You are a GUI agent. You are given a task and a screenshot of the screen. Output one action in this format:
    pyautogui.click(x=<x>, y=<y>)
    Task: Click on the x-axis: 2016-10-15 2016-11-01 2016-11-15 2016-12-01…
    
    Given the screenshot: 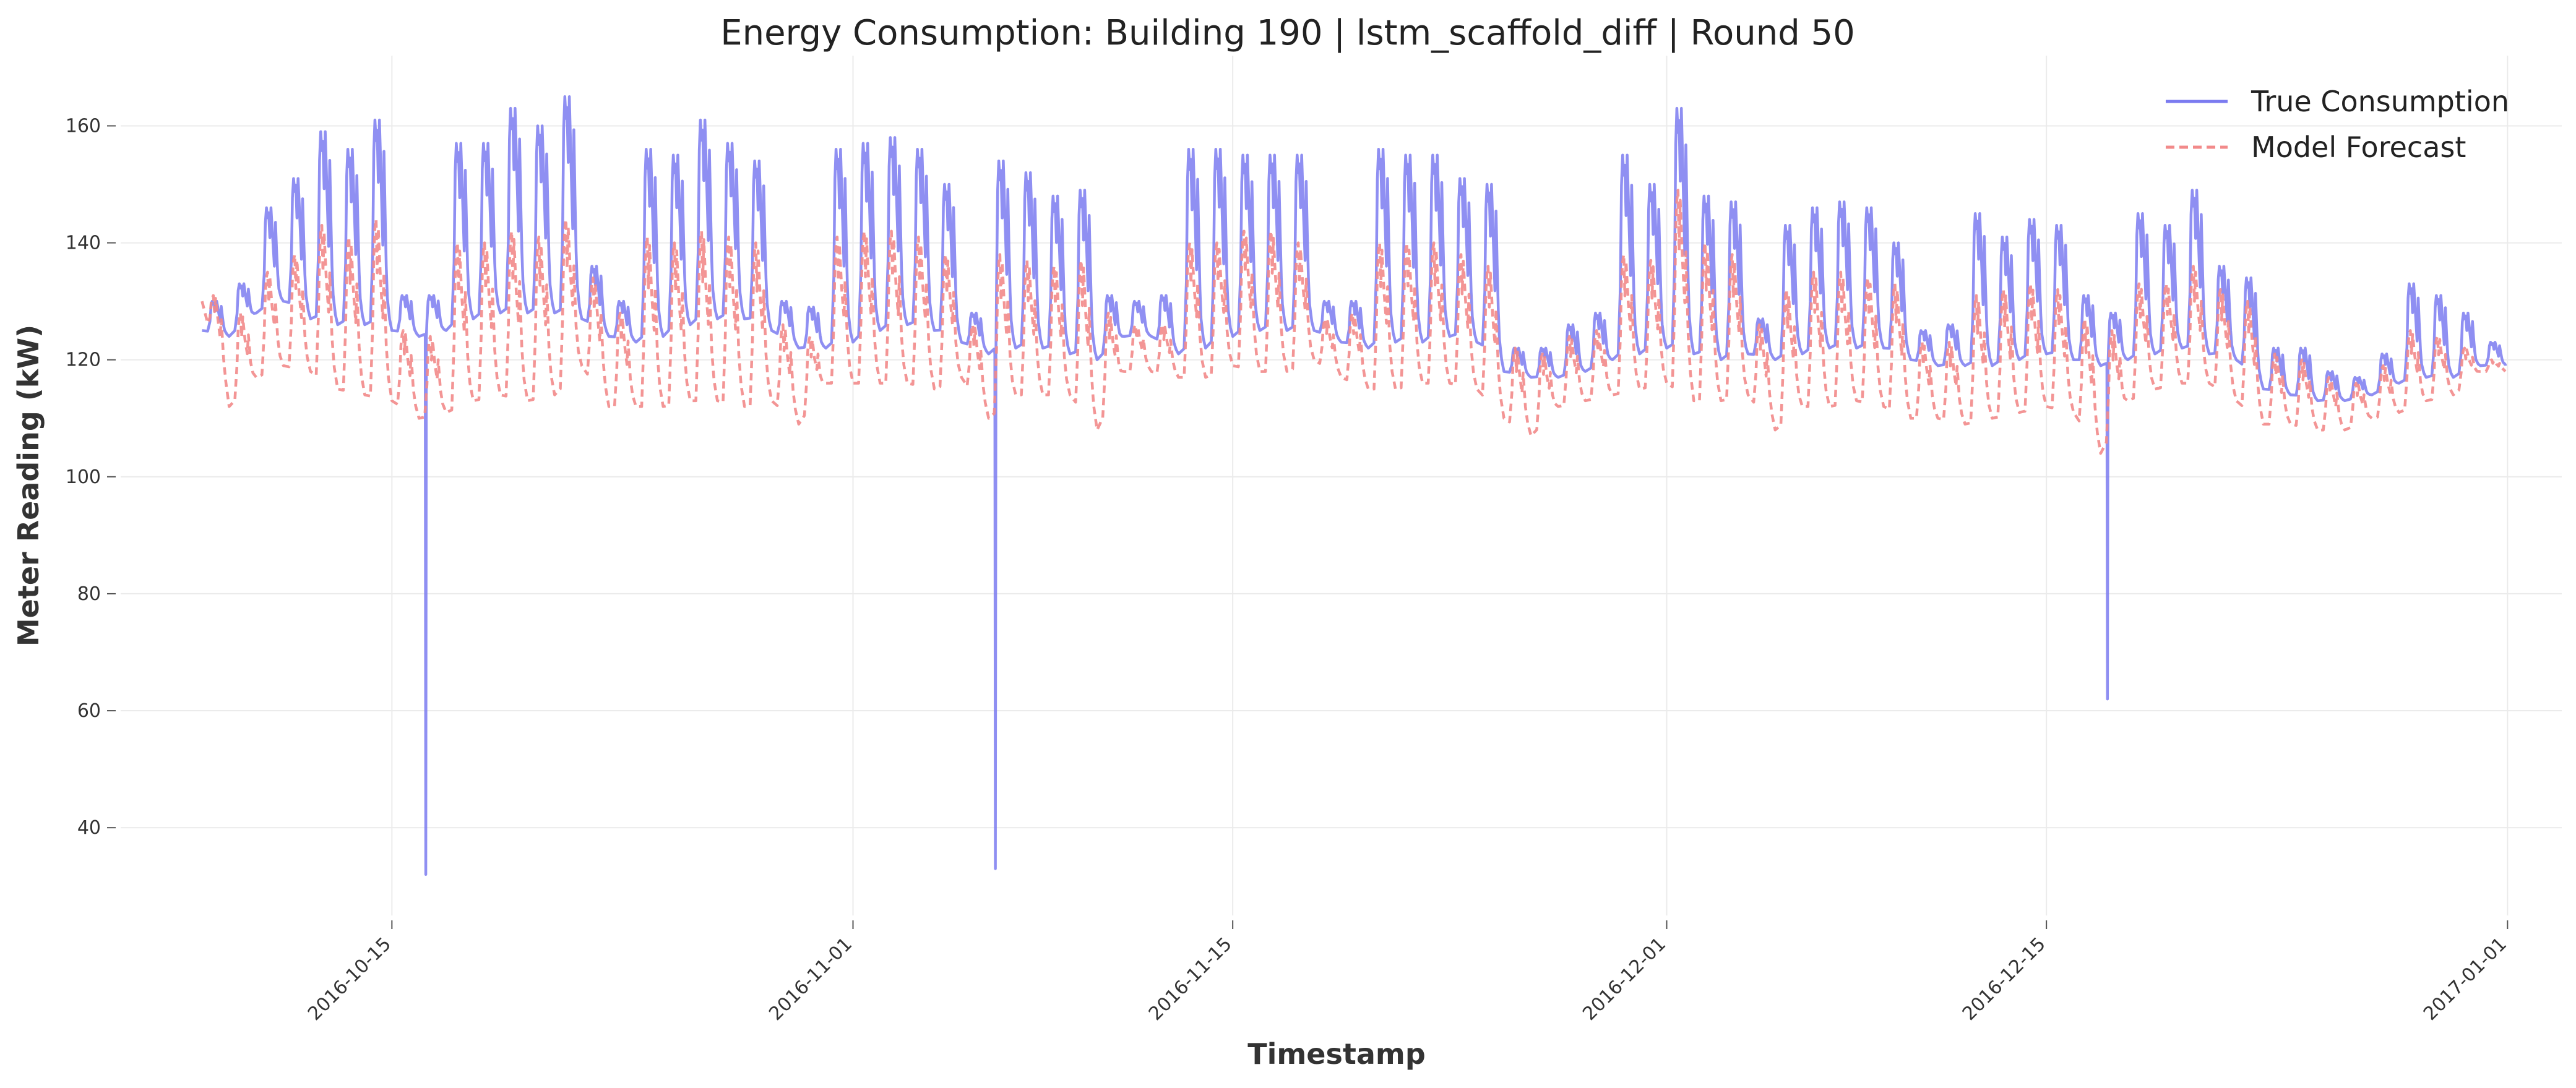 What is the action you would take?
    pyautogui.click(x=1407, y=972)
    